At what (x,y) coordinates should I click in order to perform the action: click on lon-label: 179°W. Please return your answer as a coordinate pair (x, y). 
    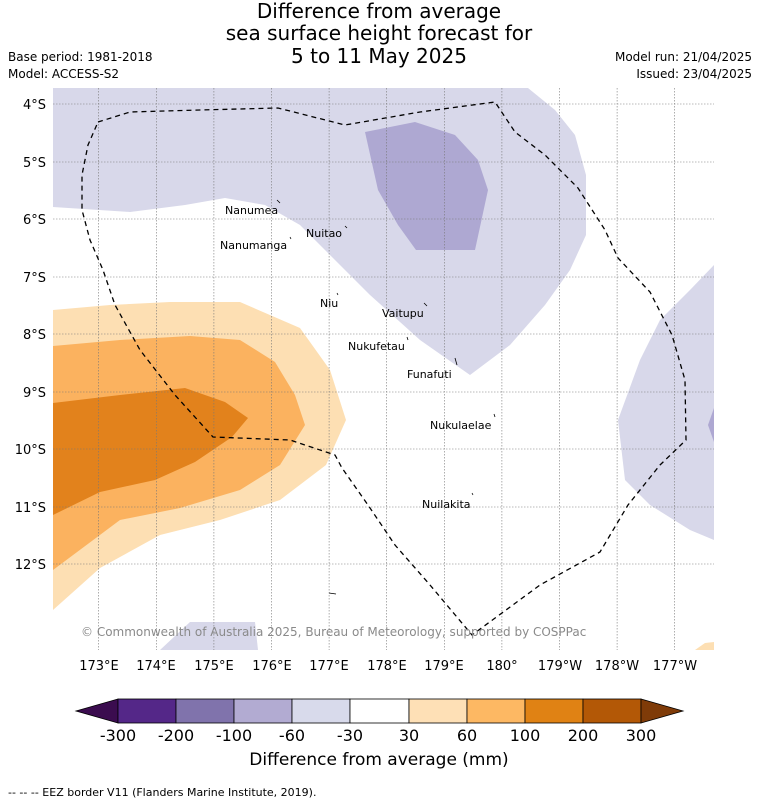
    Looking at the image, I should click on (560, 666).